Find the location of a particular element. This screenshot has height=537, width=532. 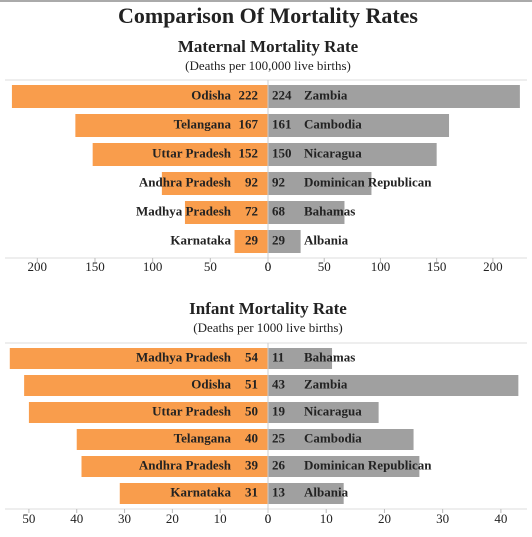

value-label: 150 is located at coordinates (282, 152).